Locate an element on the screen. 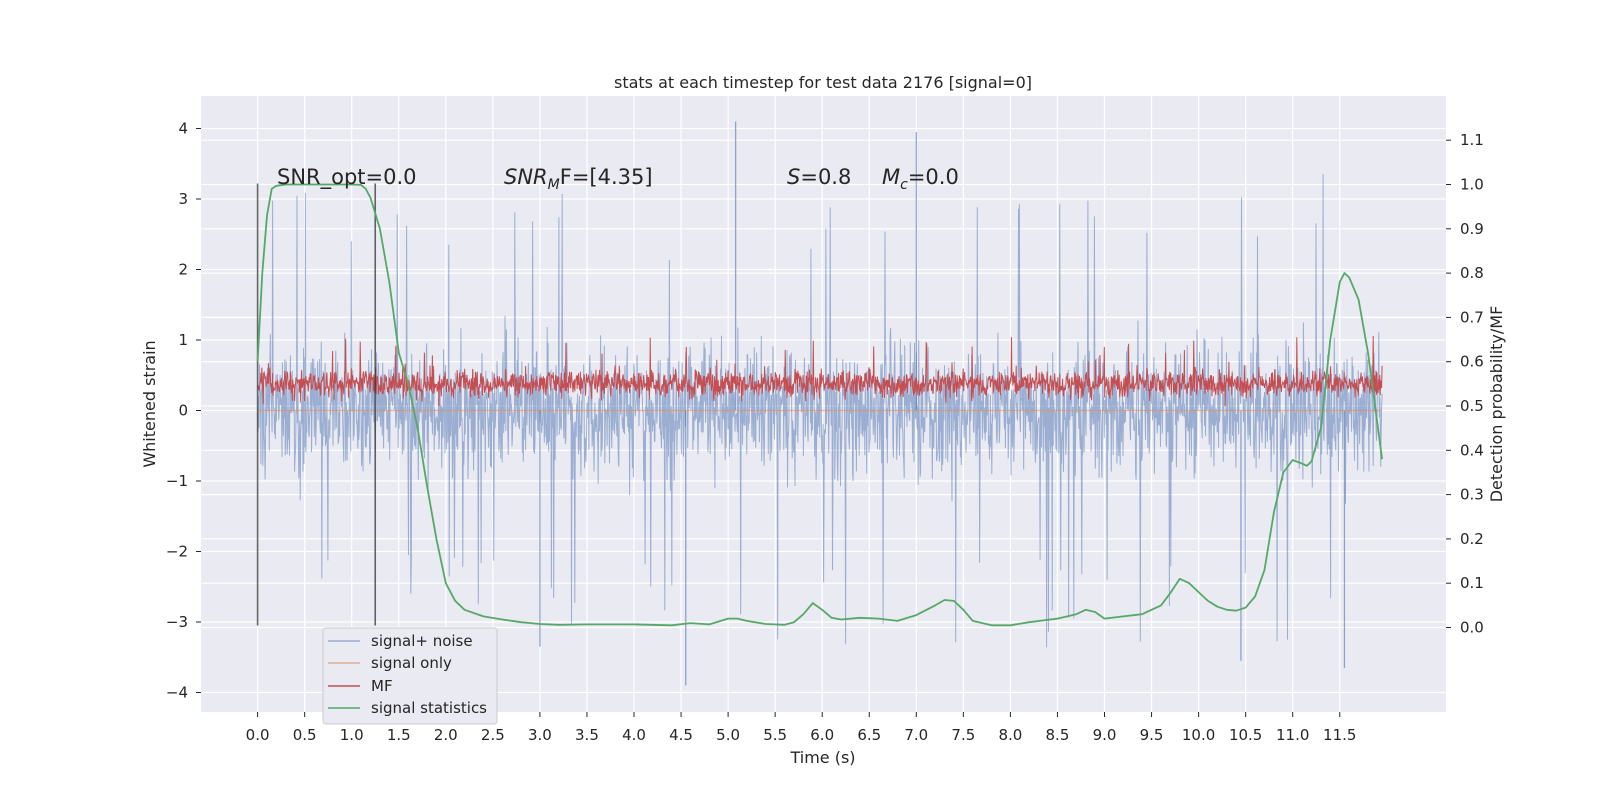  y-axis-label-right: Detection probability/MF is located at coordinates (1496, 404).